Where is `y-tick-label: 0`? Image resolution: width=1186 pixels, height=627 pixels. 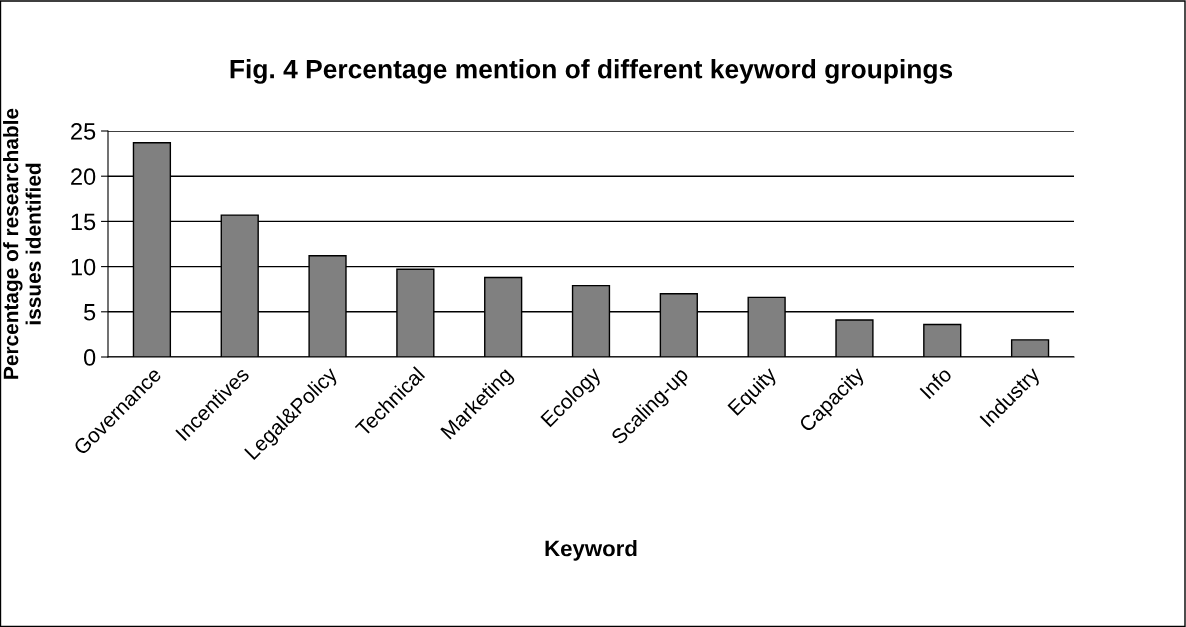
y-tick-label: 0 is located at coordinates (89, 357).